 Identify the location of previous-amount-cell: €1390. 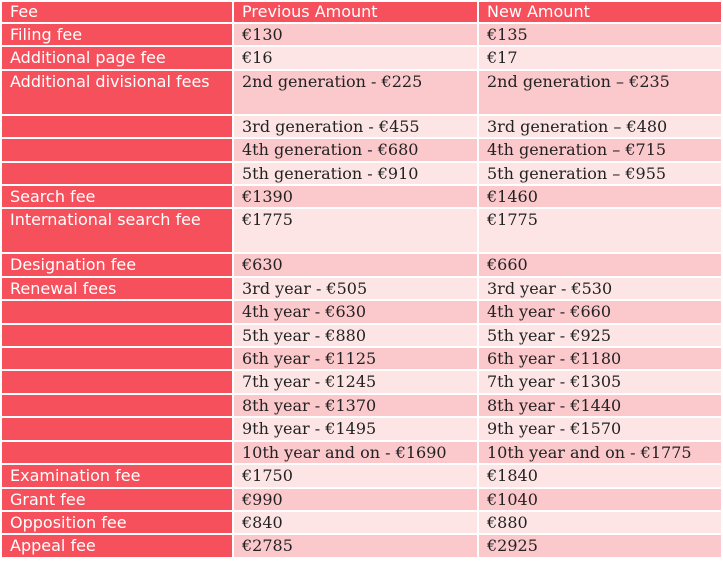
(355, 197).